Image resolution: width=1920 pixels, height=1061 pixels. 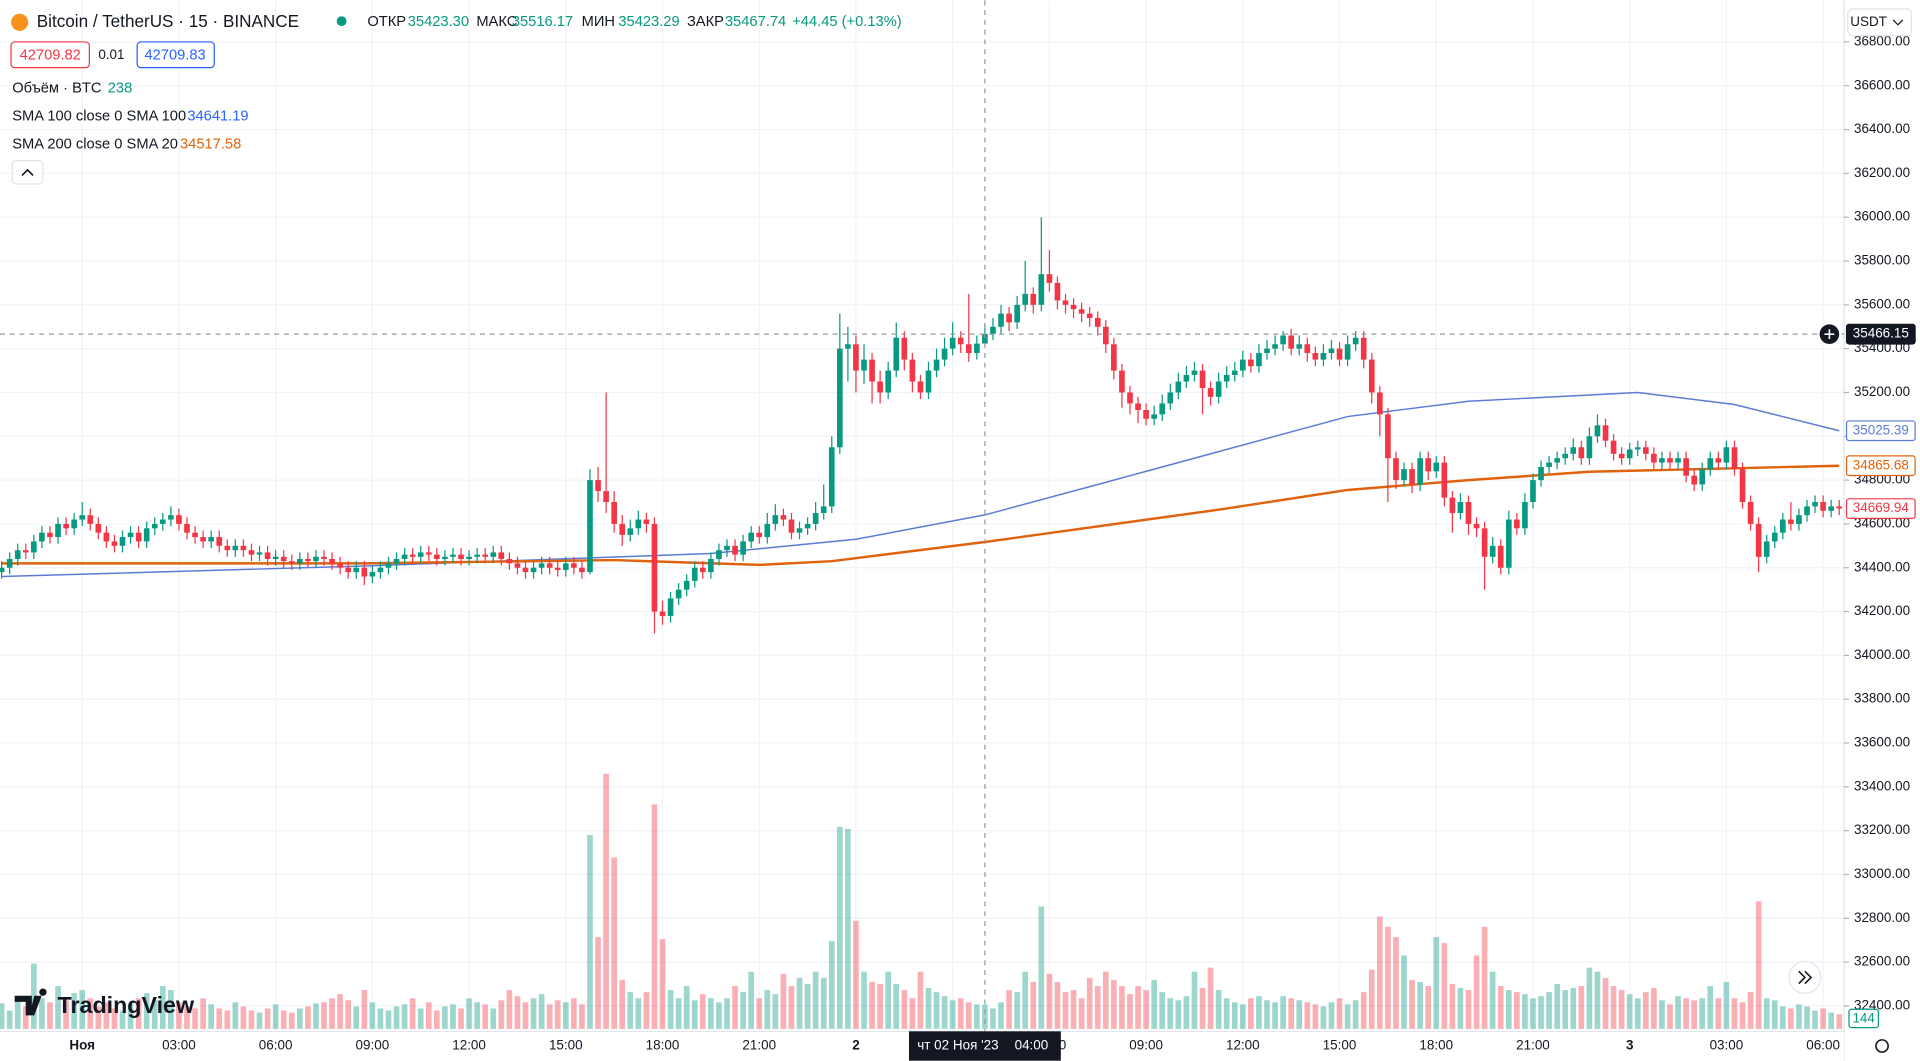 What do you see at coordinates (50, 55) in the screenshot?
I see `sell-button` at bounding box center [50, 55].